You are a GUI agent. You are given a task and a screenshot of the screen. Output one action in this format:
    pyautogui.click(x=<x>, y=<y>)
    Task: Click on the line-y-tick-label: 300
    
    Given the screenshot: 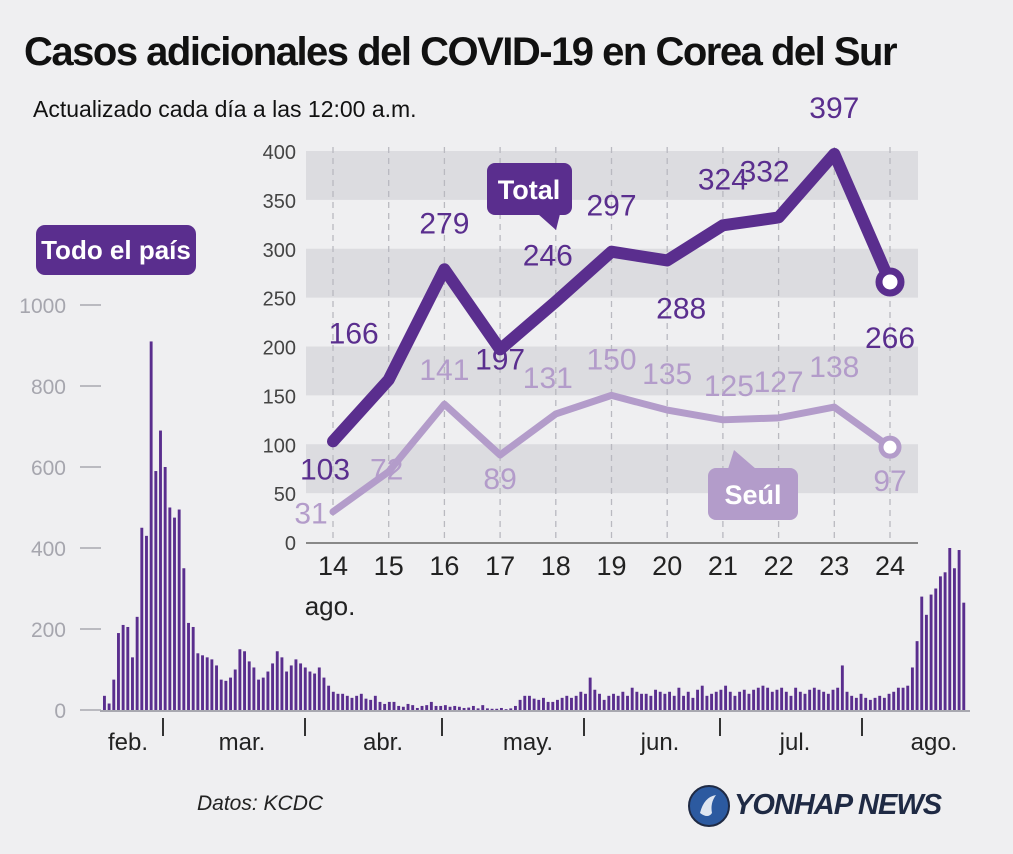 What is the action you would take?
    pyautogui.click(x=279, y=251)
    